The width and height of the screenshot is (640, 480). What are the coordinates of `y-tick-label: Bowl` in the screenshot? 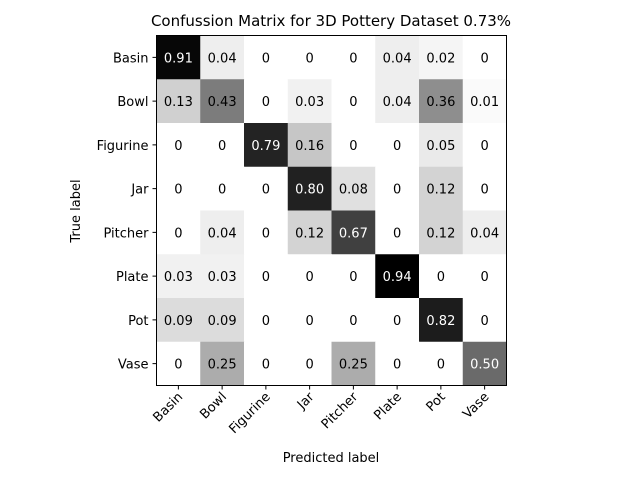 It's located at (132, 102).